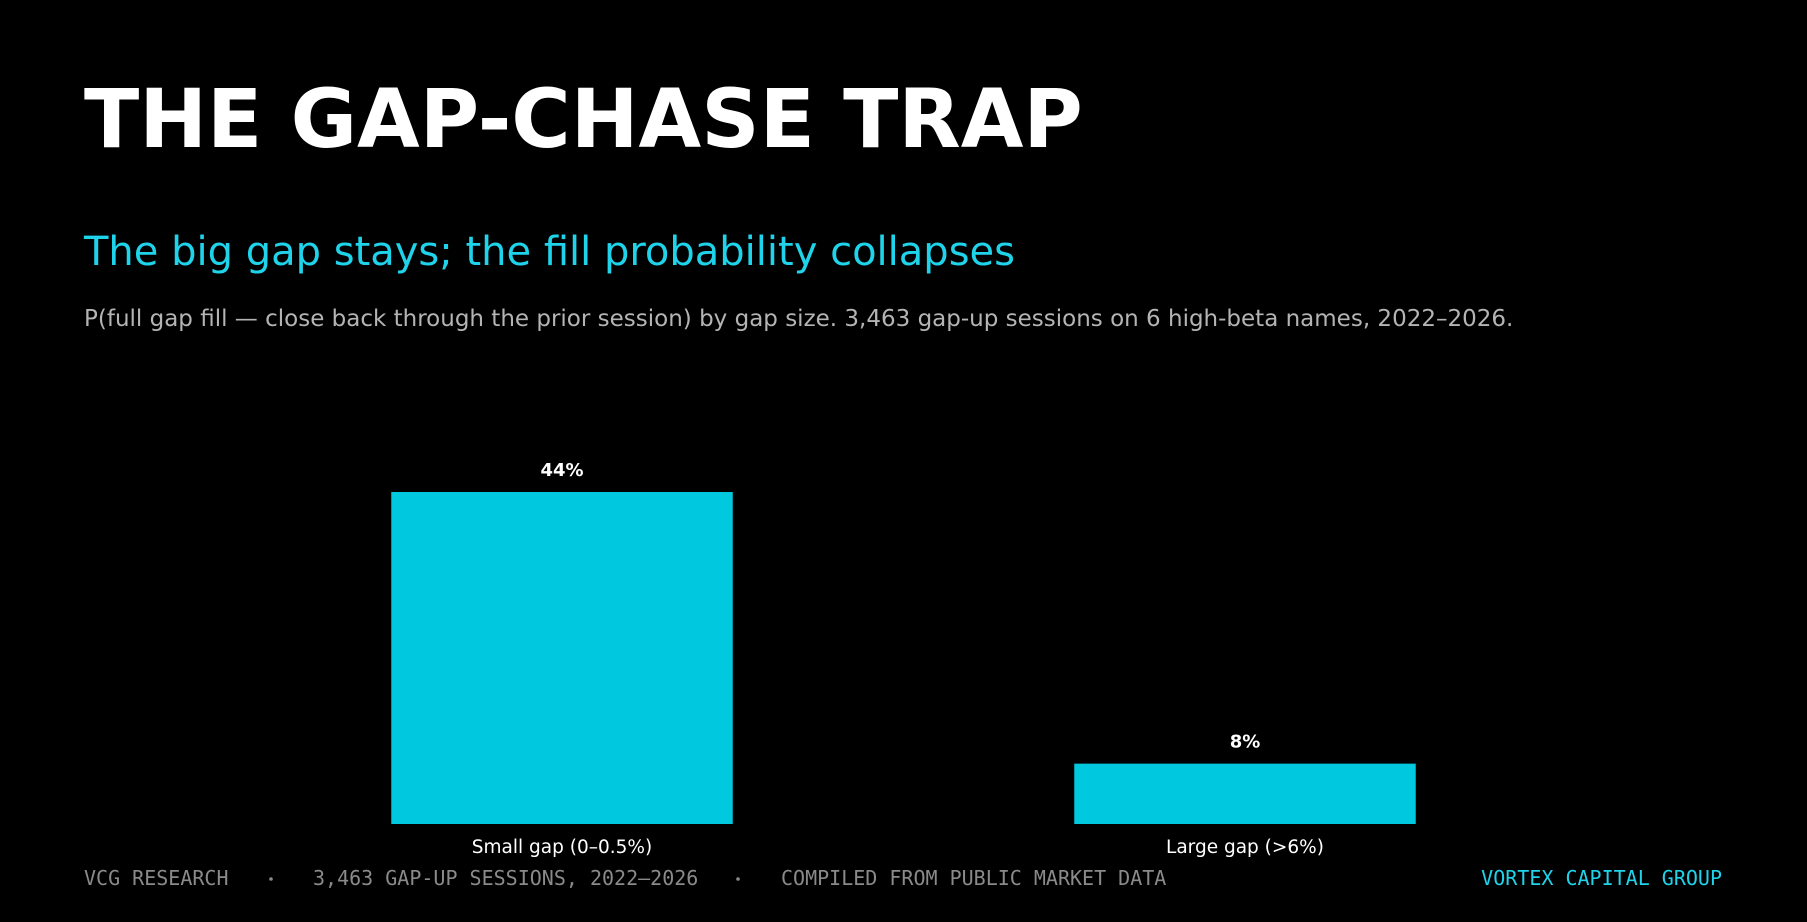  What do you see at coordinates (562, 847) in the screenshot?
I see `x-tick-label: Small gap (0–0.5%)` at bounding box center [562, 847].